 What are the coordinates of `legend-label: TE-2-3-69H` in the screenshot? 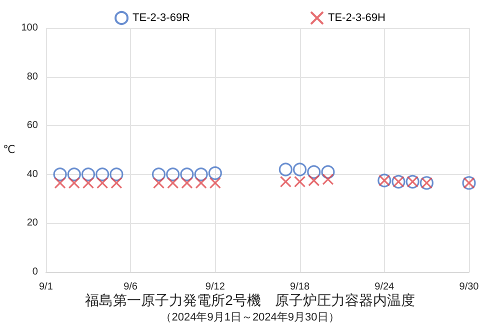 It's located at (357, 18).